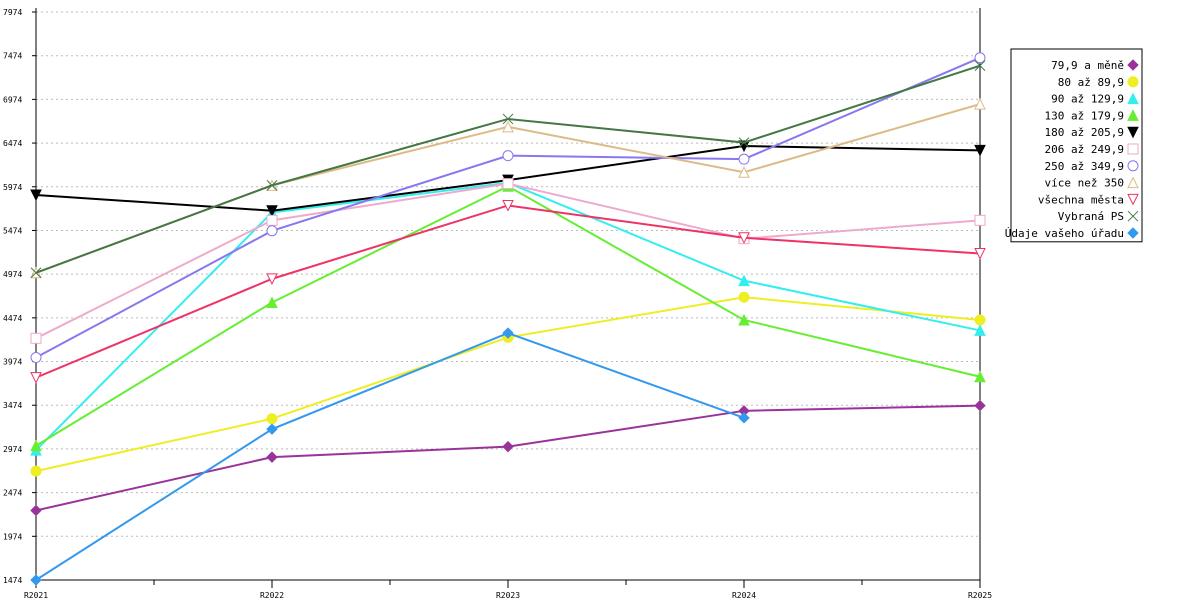 Image resolution: width=1200 pixels, height=600 pixels. Describe the element at coordinates (12, 12) in the screenshot. I see `y-tick-label: 7974` at that location.